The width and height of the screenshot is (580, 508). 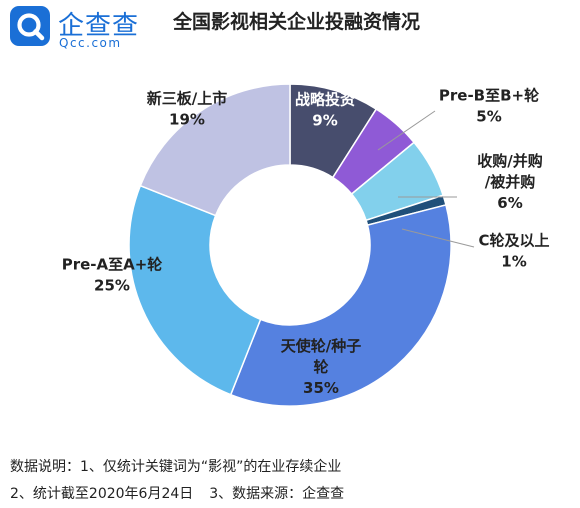 I want to click on logo: 企查查 Qcc.com, so click(x=85, y=29).